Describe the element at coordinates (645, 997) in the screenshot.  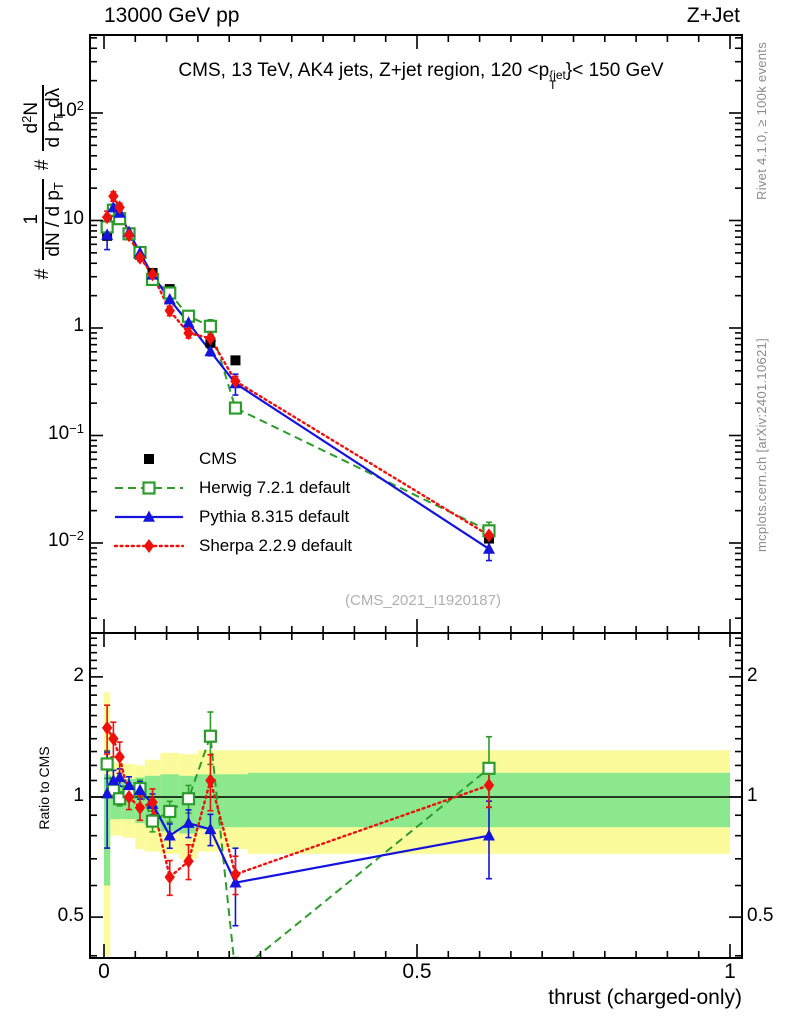
I see `x-axis-title: thrust (charged-only)` at that location.